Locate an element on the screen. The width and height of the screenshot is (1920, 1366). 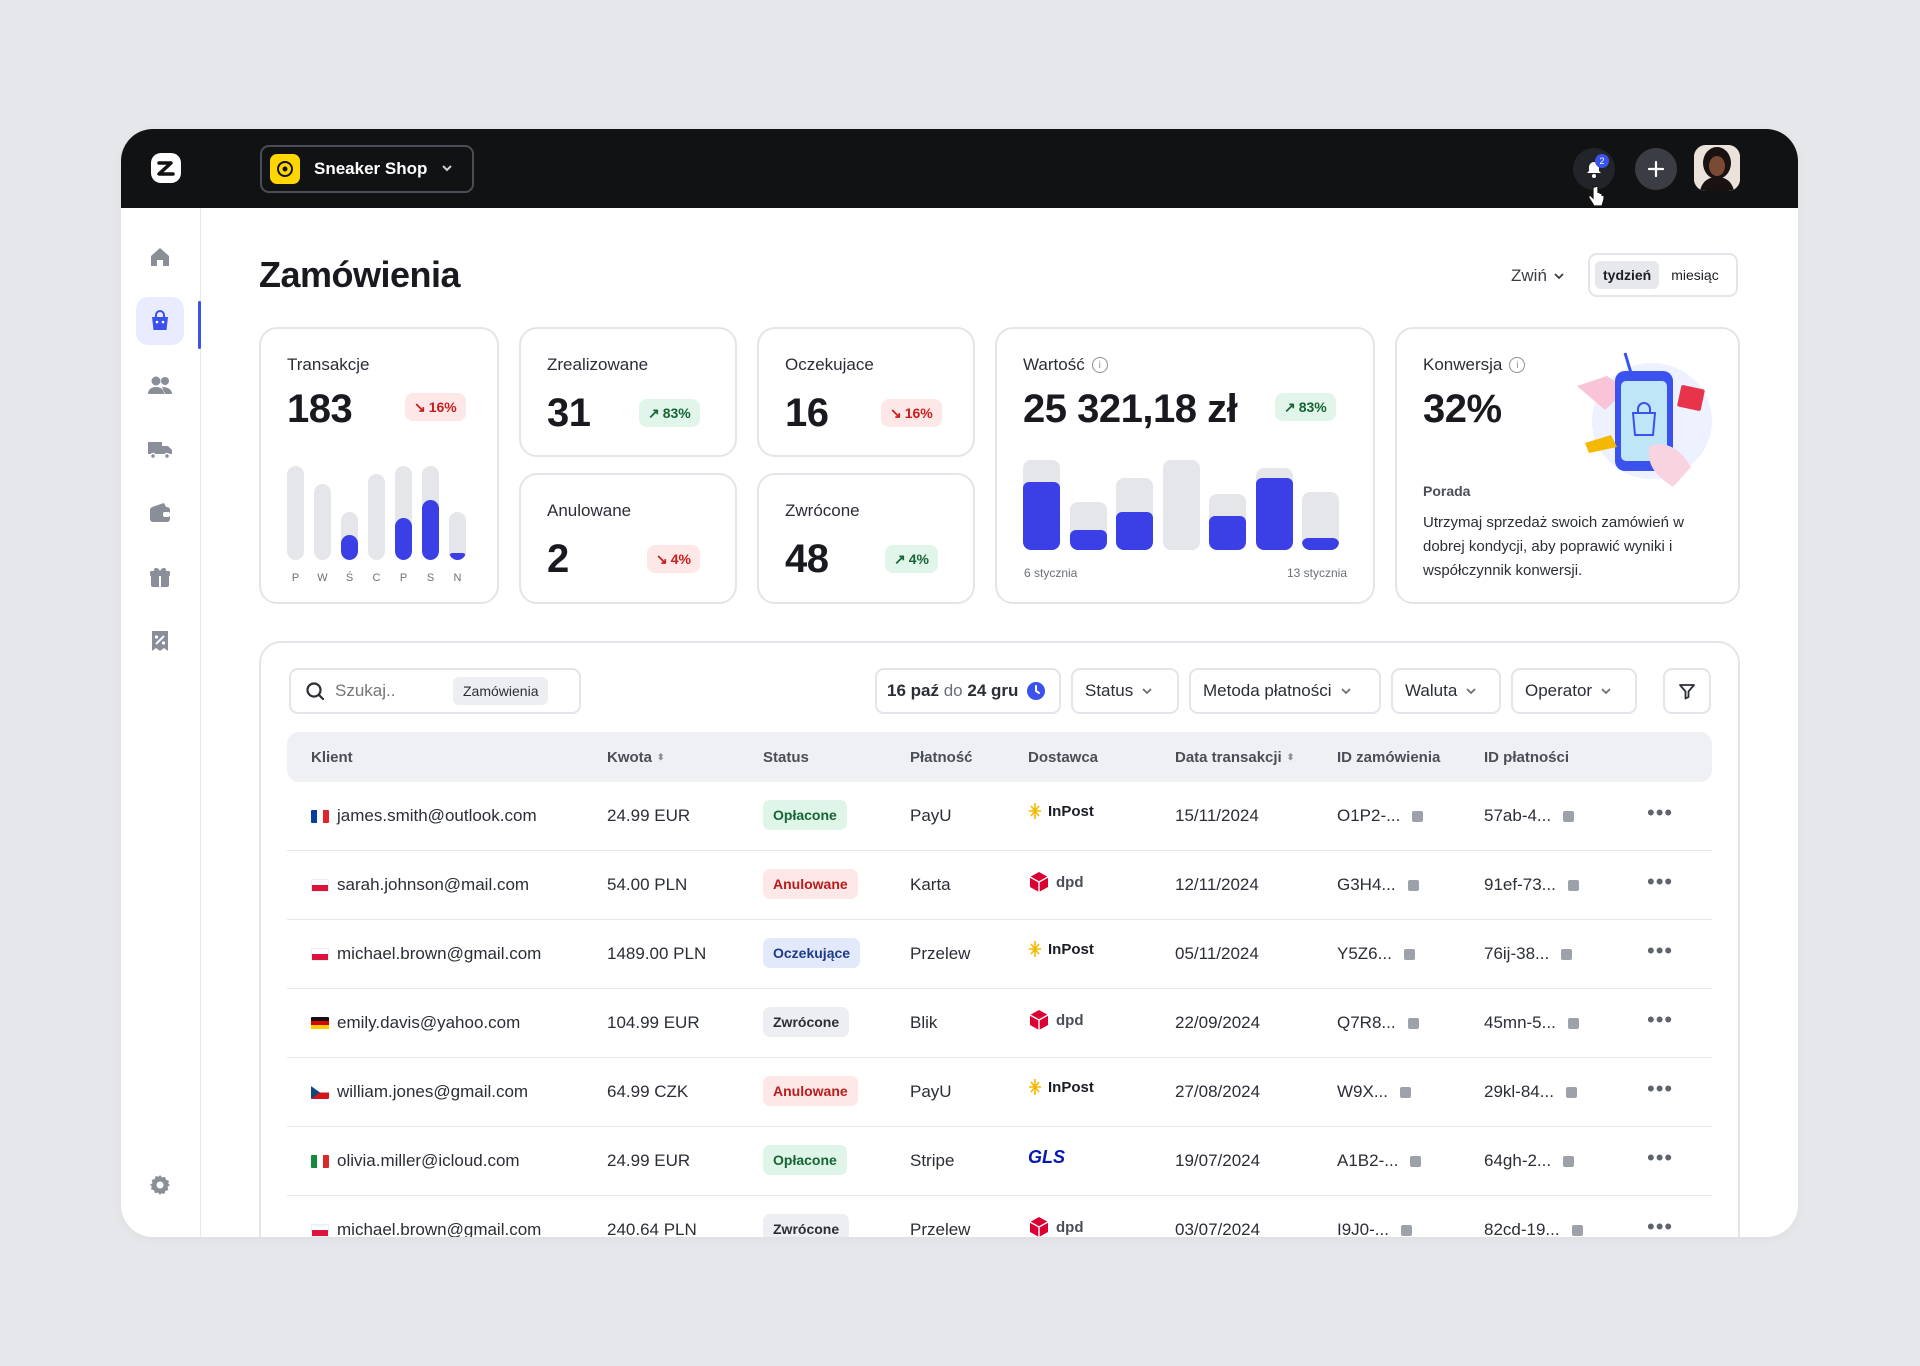
user-avatar is located at coordinates (1717, 168).